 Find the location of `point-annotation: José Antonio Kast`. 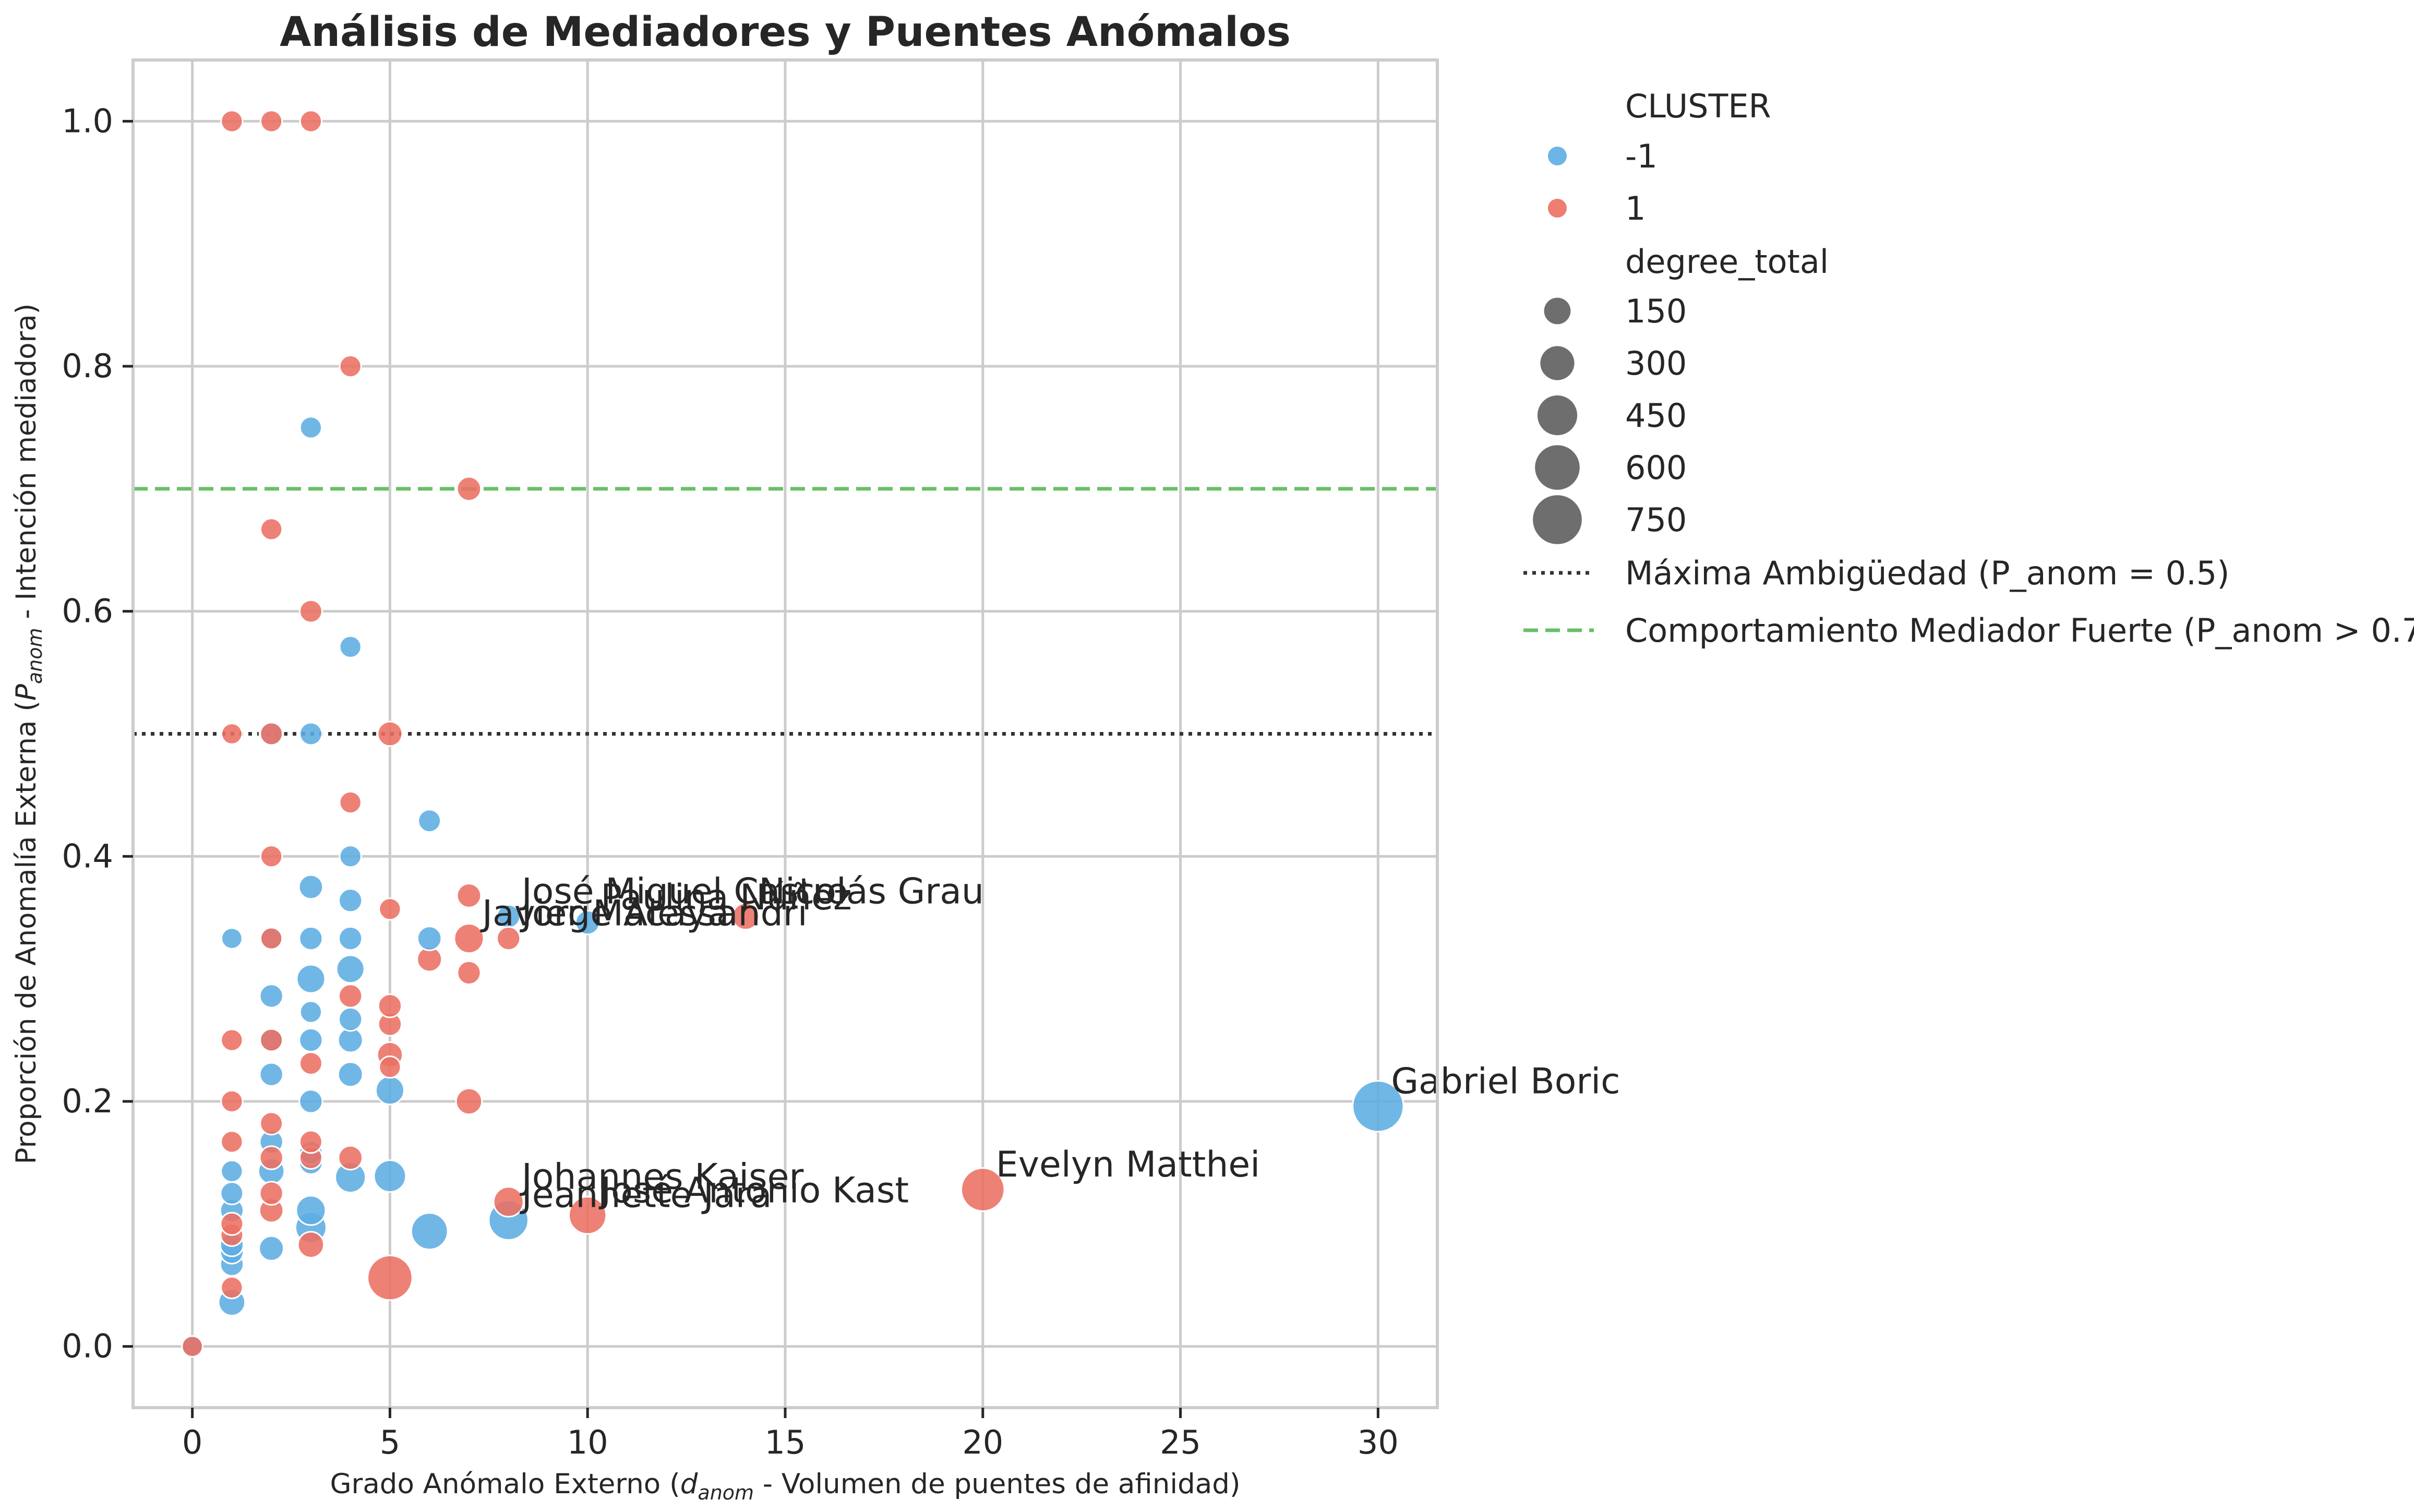

point-annotation: José Antonio Kast is located at coordinates (753, 1191).